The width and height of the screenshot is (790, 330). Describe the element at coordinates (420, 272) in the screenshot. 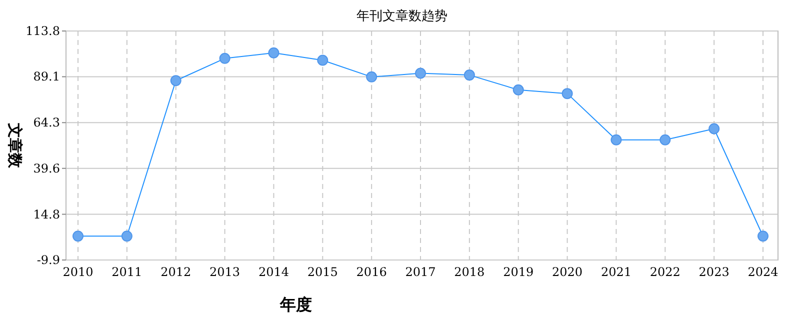

I see `x-tick-label: 2017` at that location.